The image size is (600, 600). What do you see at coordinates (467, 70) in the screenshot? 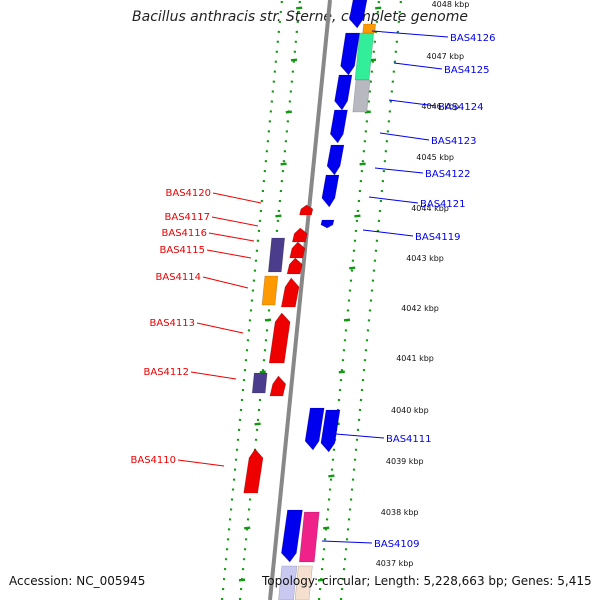
I see `gene-label-BAS4125: BAS4125` at bounding box center [467, 70].